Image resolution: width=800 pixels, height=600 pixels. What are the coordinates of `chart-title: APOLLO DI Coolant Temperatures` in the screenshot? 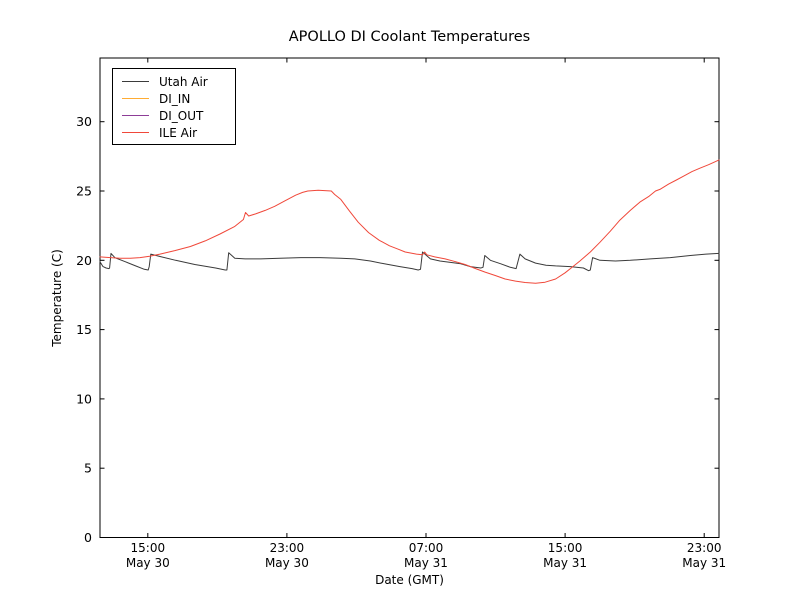 It's located at (409, 37).